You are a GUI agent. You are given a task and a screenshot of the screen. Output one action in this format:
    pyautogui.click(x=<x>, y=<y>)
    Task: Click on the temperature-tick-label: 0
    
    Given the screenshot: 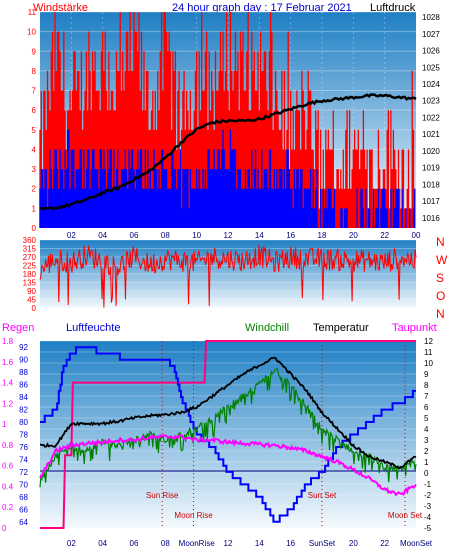 What is the action you would take?
    pyautogui.click(x=426, y=473)
    